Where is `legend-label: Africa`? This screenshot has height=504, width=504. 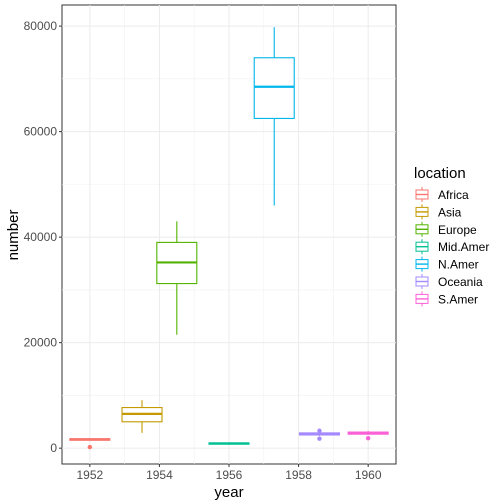
legend-label: Africa is located at coordinates (453, 195).